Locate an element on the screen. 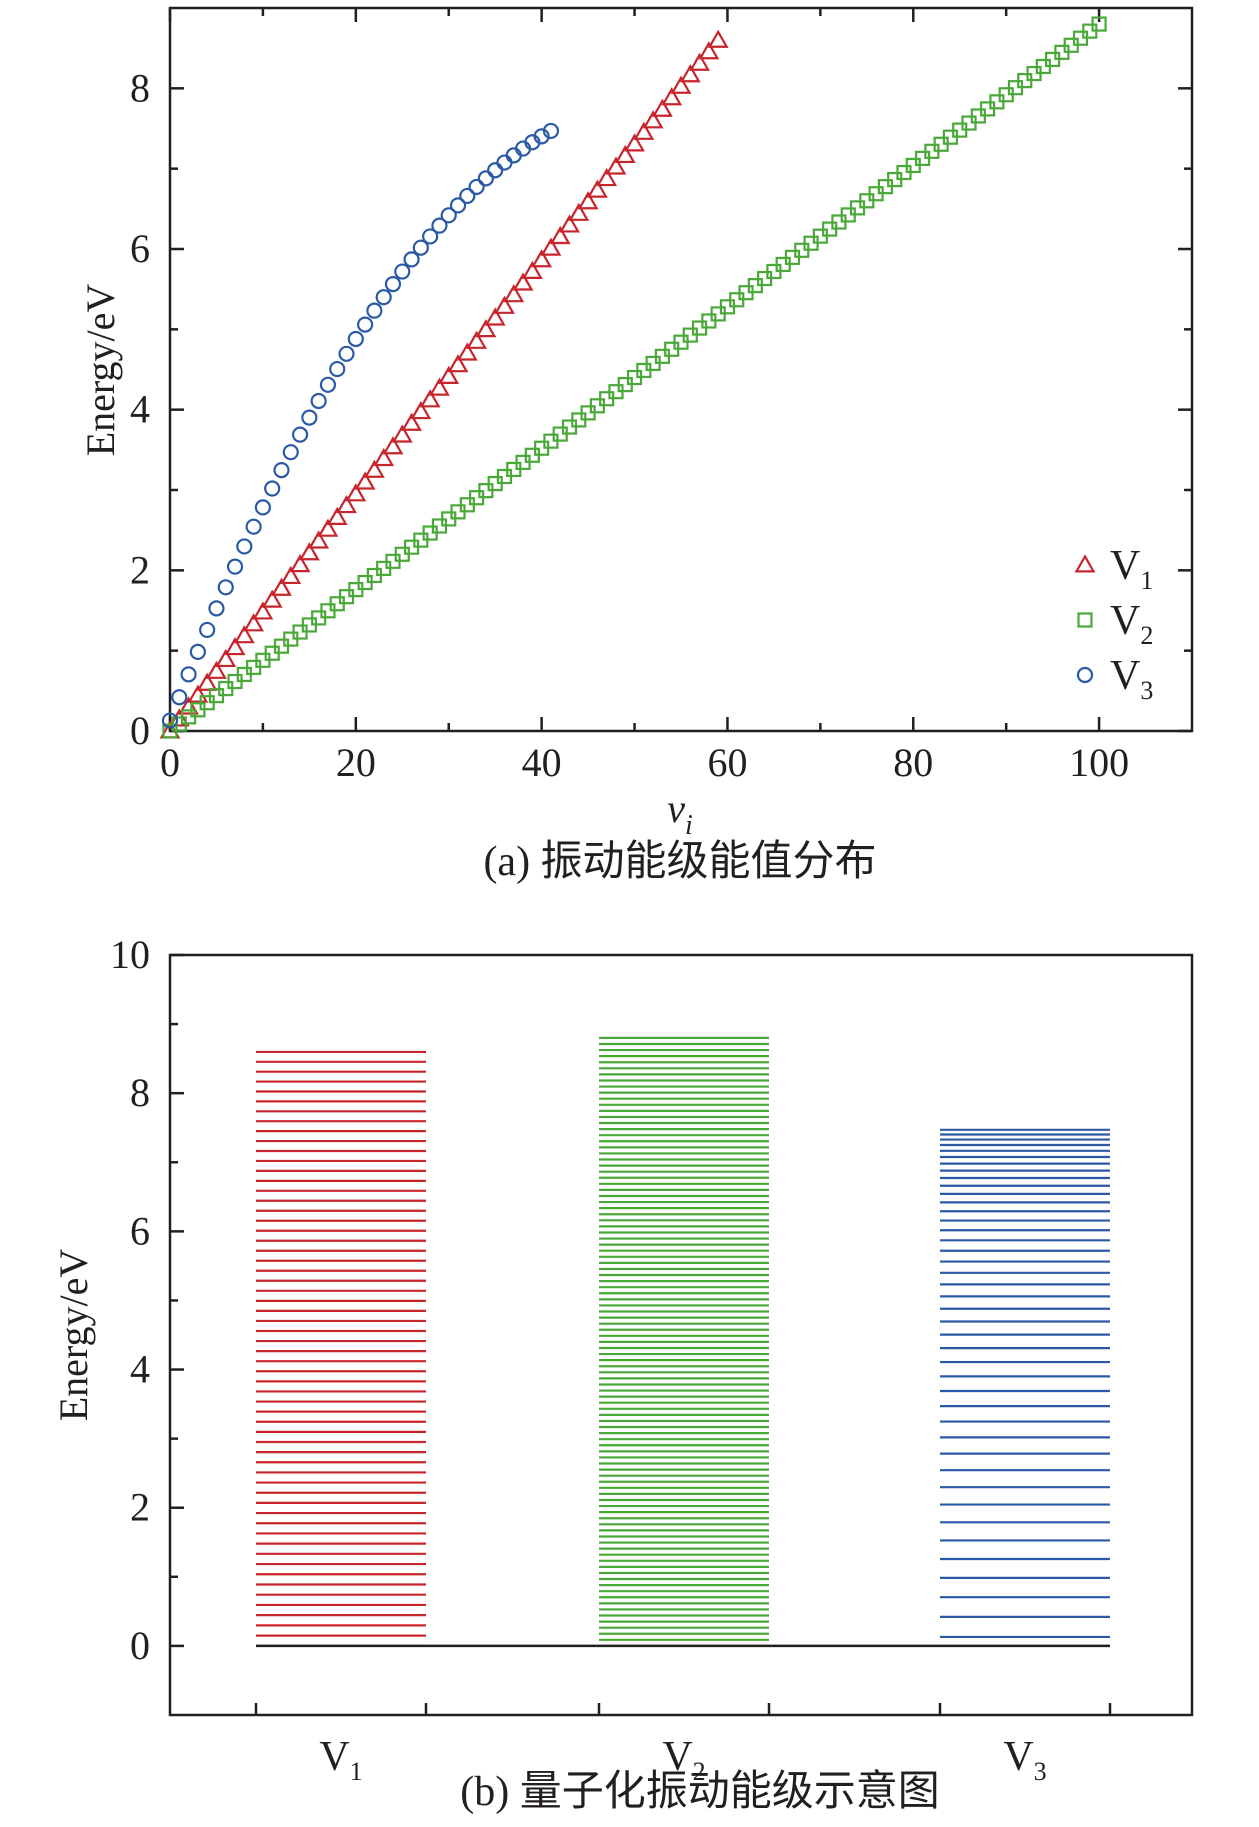 This screenshot has height=1827, width=1259. panel-b-y-axis-label: Energy/eV is located at coordinates (73, 1335).